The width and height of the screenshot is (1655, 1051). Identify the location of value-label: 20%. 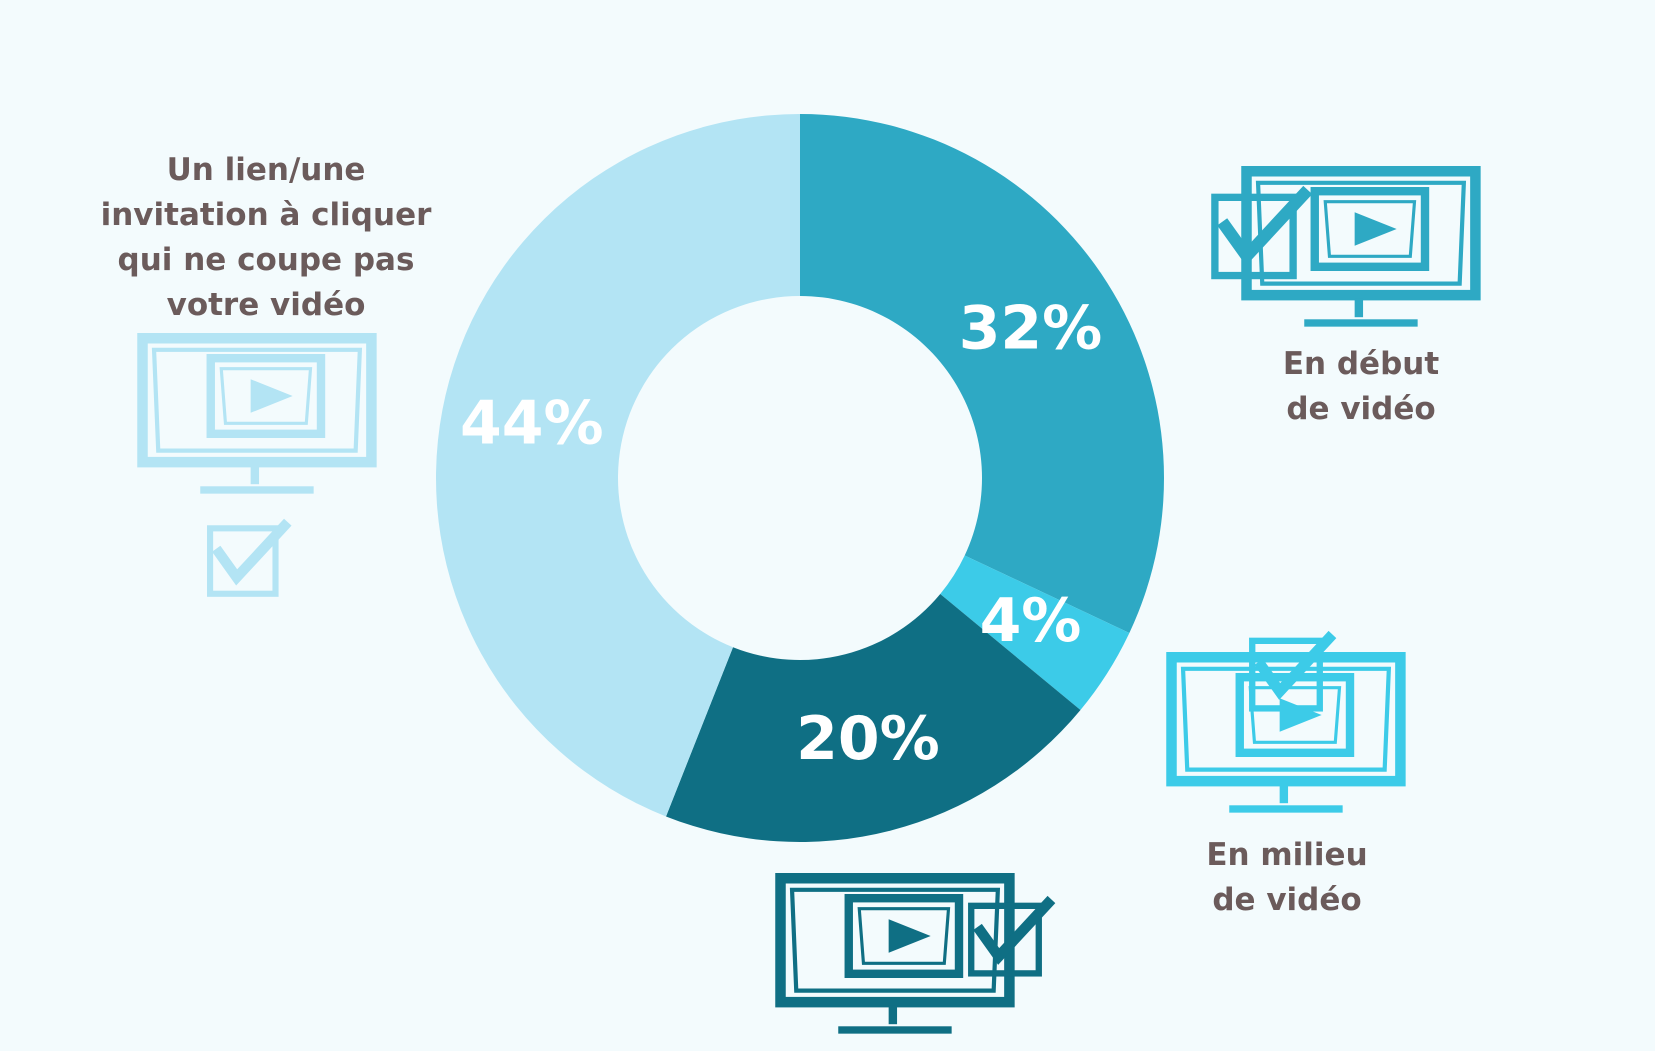
(868, 739).